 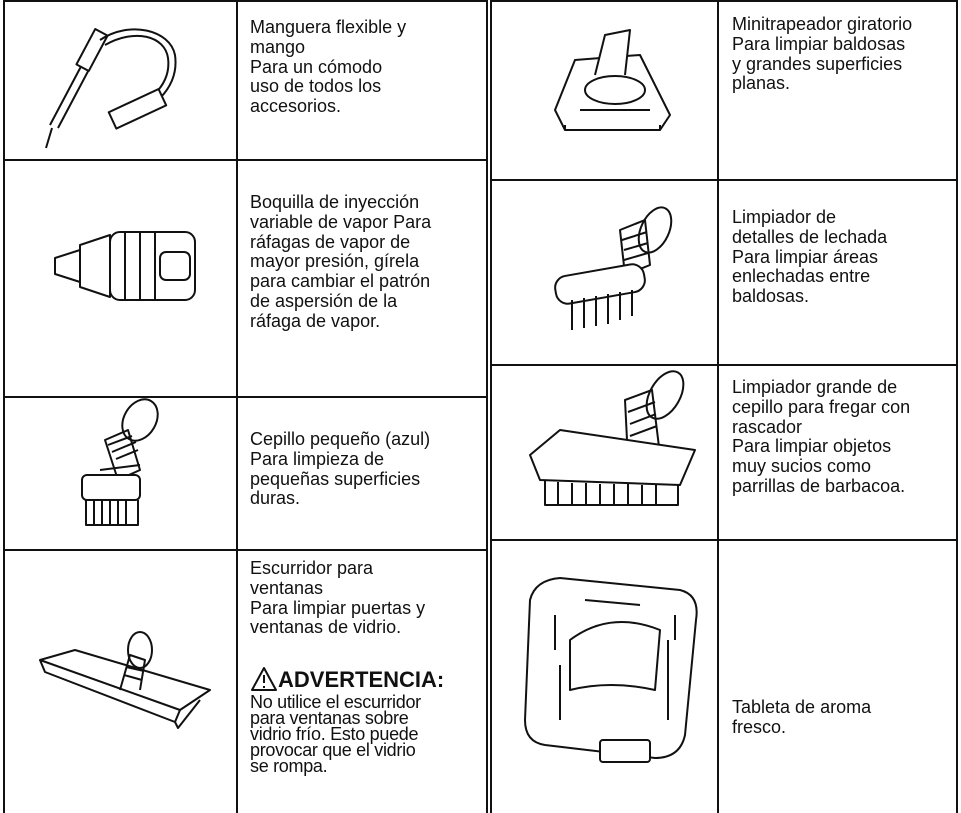 I want to click on warning-text: se rompa., so click(x=289, y=766).